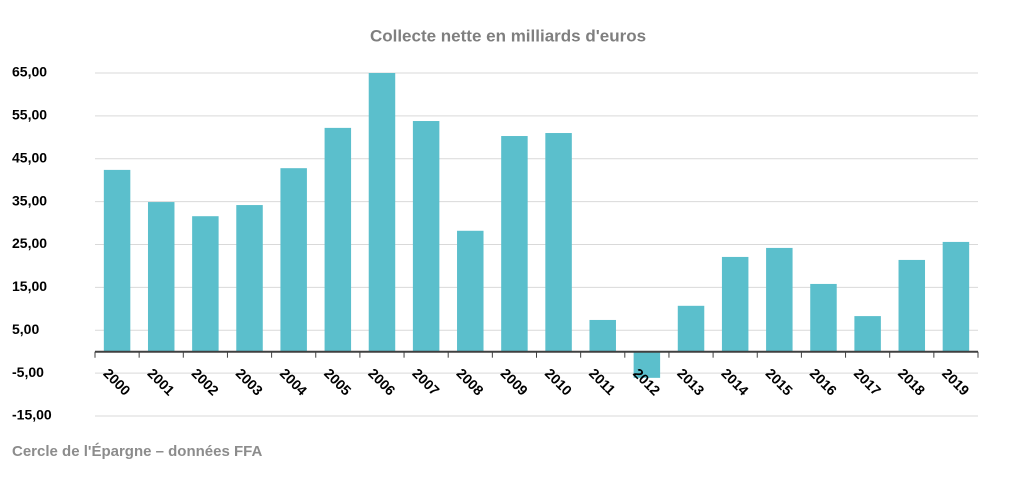 Image resolution: width=1010 pixels, height=477 pixels. Describe the element at coordinates (779, 381) in the screenshot. I see `x-tick-label: 2015` at that location.